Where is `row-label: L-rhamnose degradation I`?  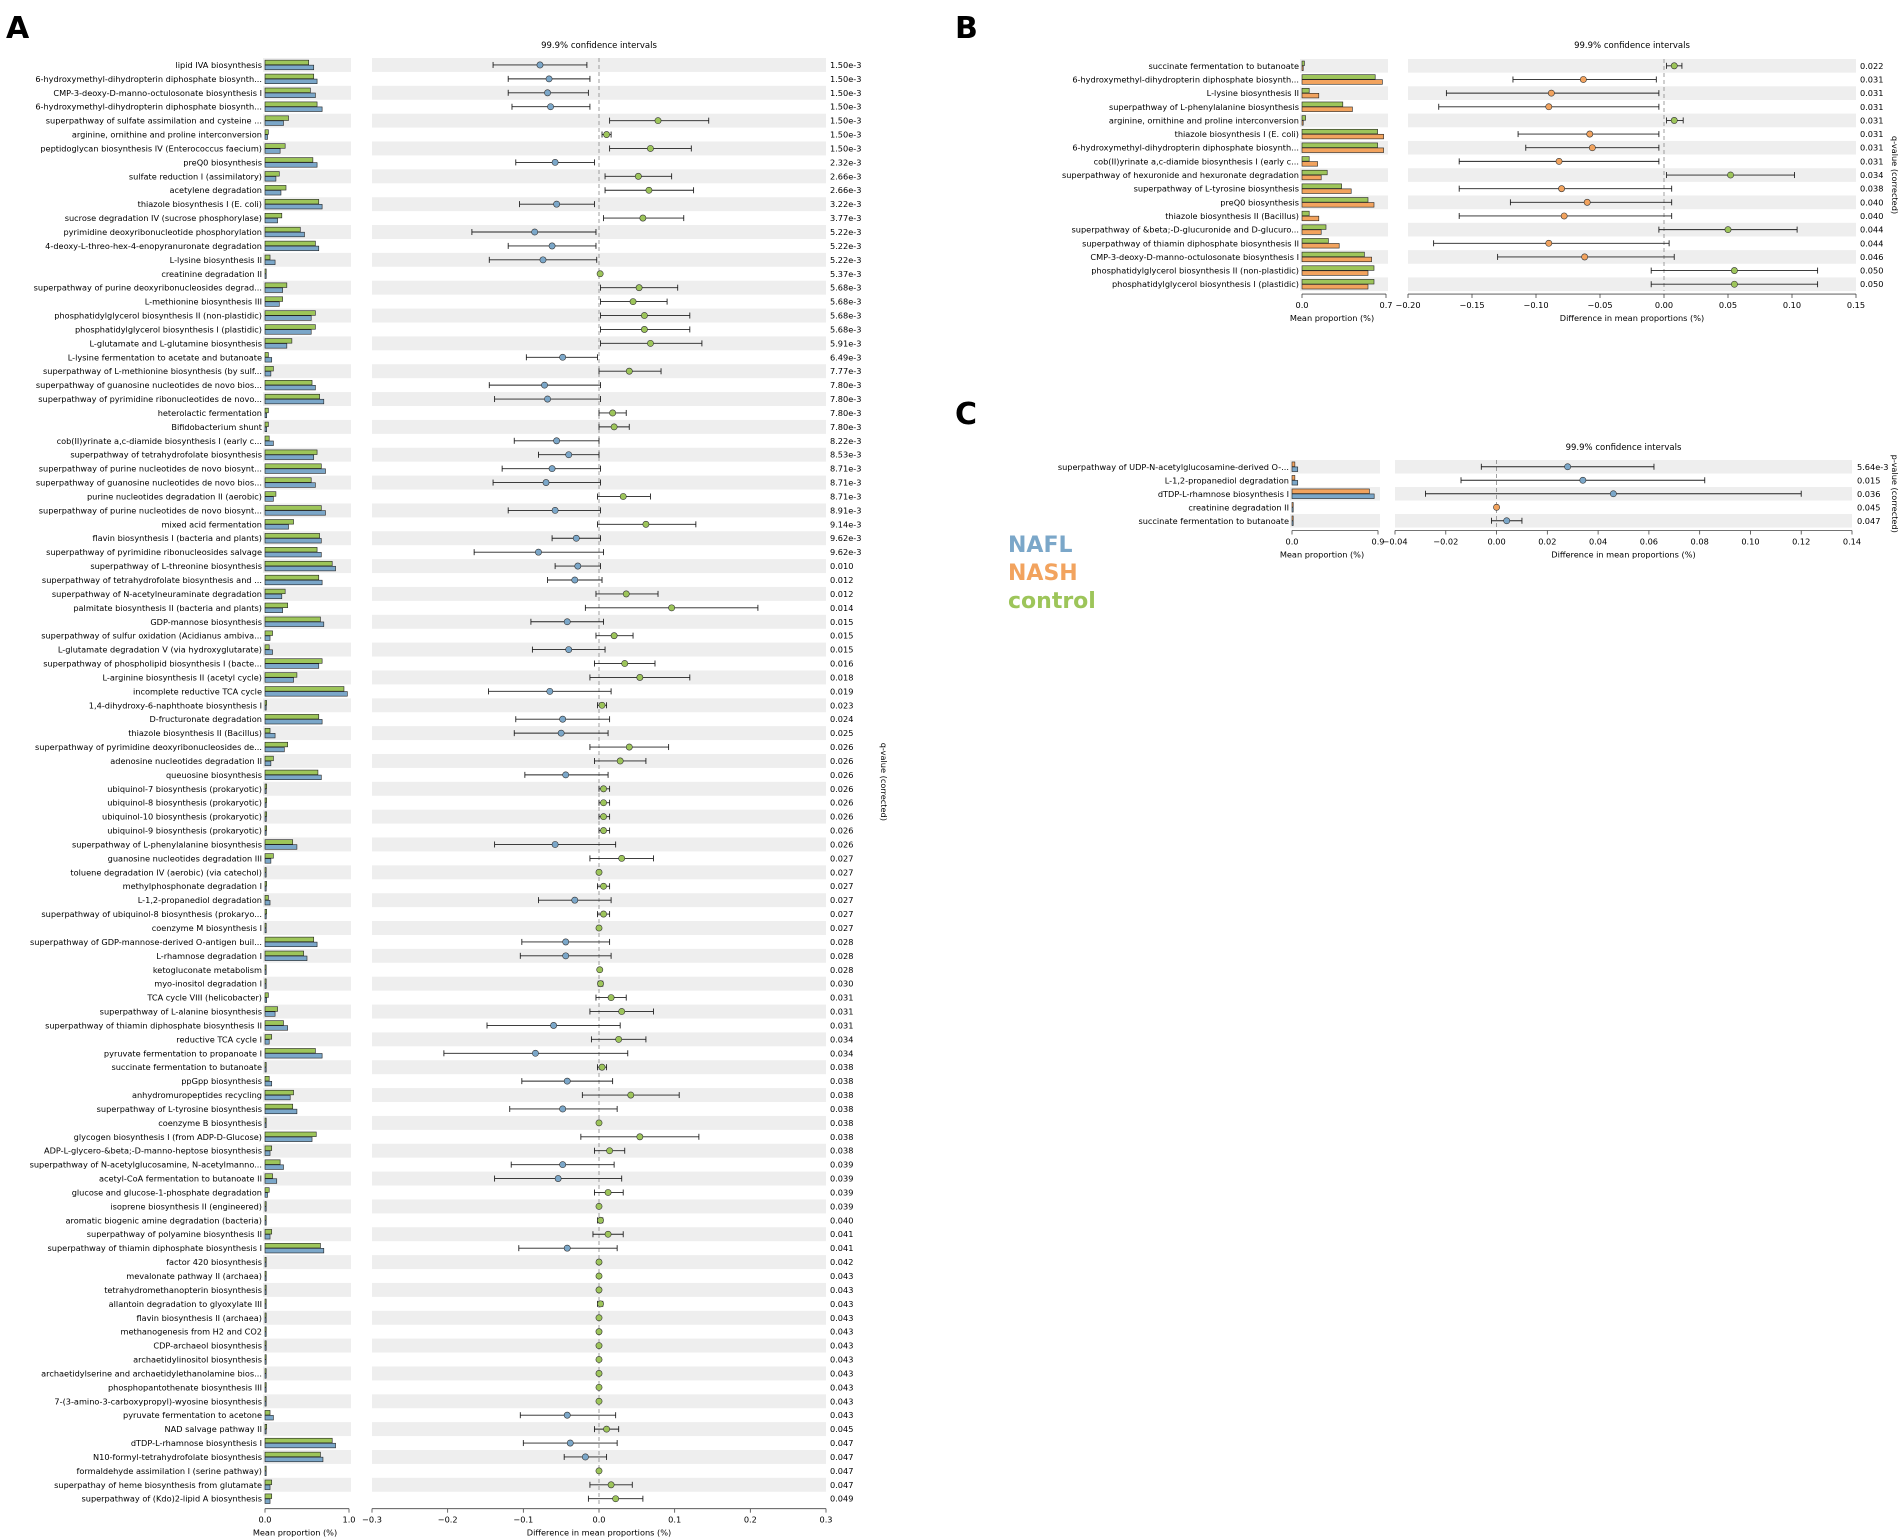 row-label: L-rhamnose degradation I is located at coordinates (209, 956).